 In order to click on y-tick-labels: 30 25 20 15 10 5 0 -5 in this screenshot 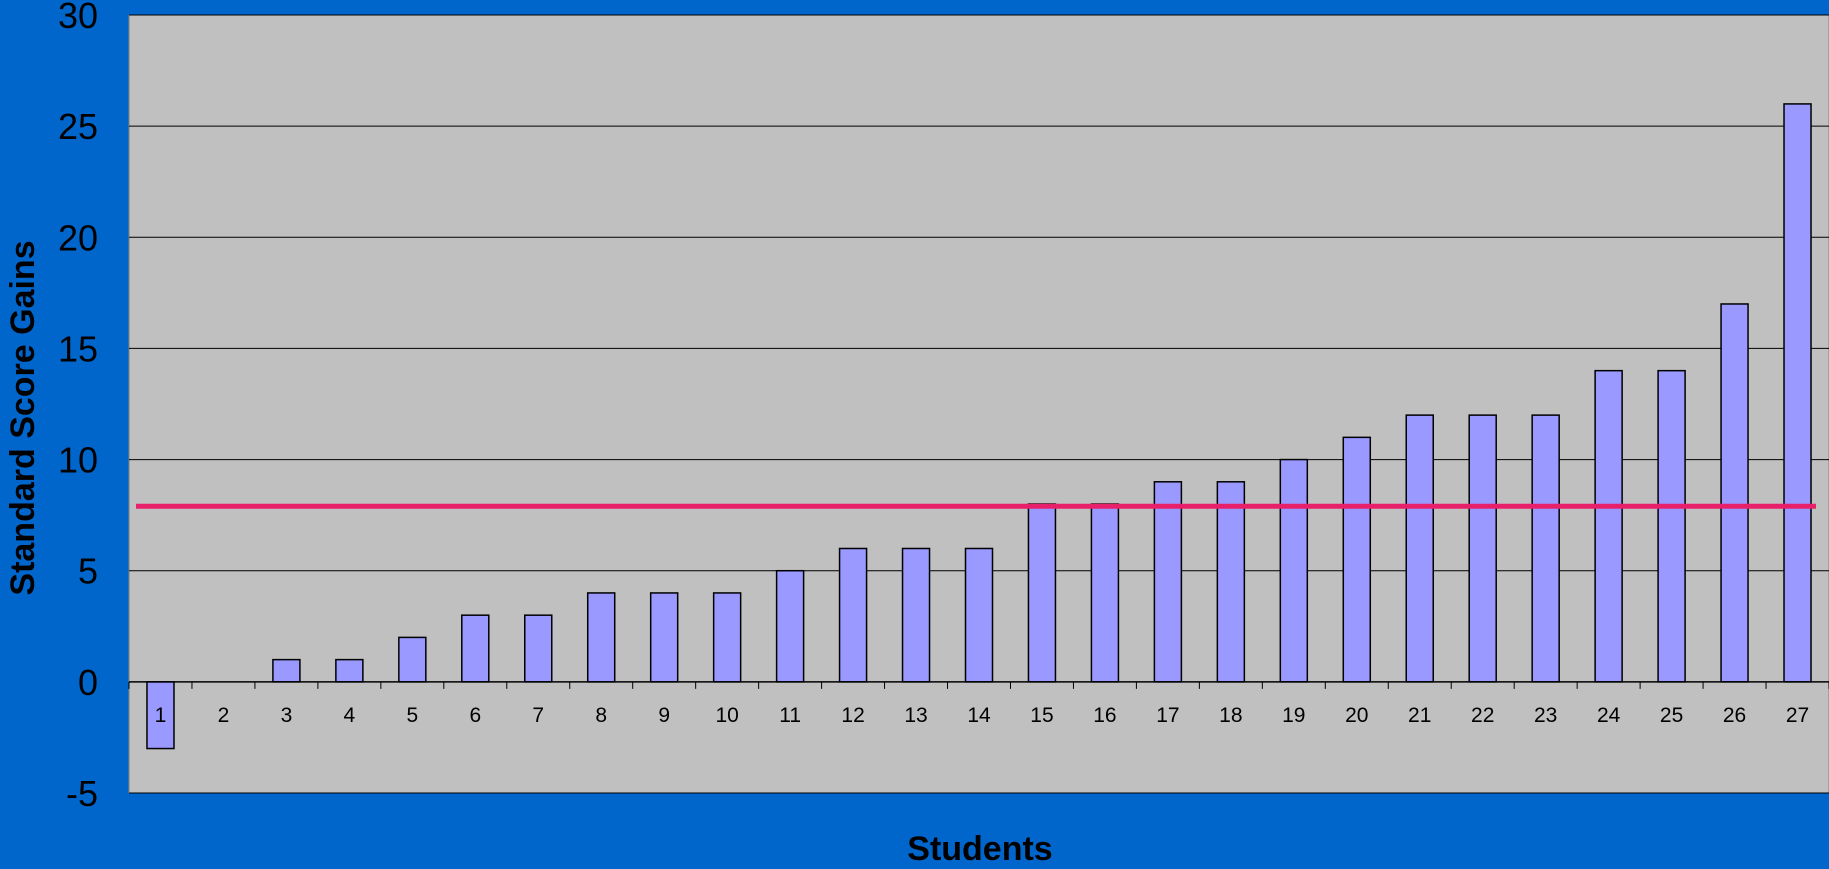, I will do `click(78, 407)`.